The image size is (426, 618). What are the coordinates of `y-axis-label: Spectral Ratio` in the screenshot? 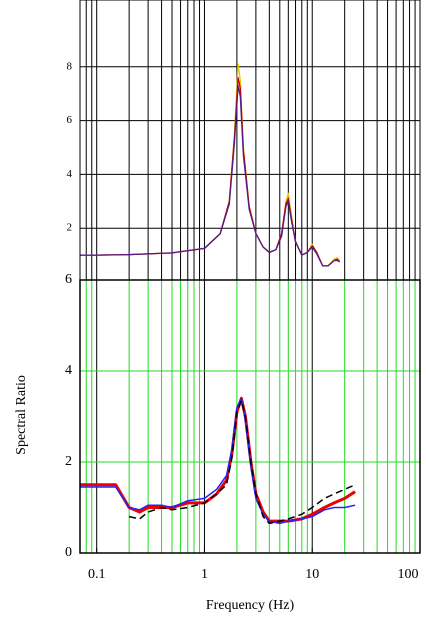 It's located at (21, 415).